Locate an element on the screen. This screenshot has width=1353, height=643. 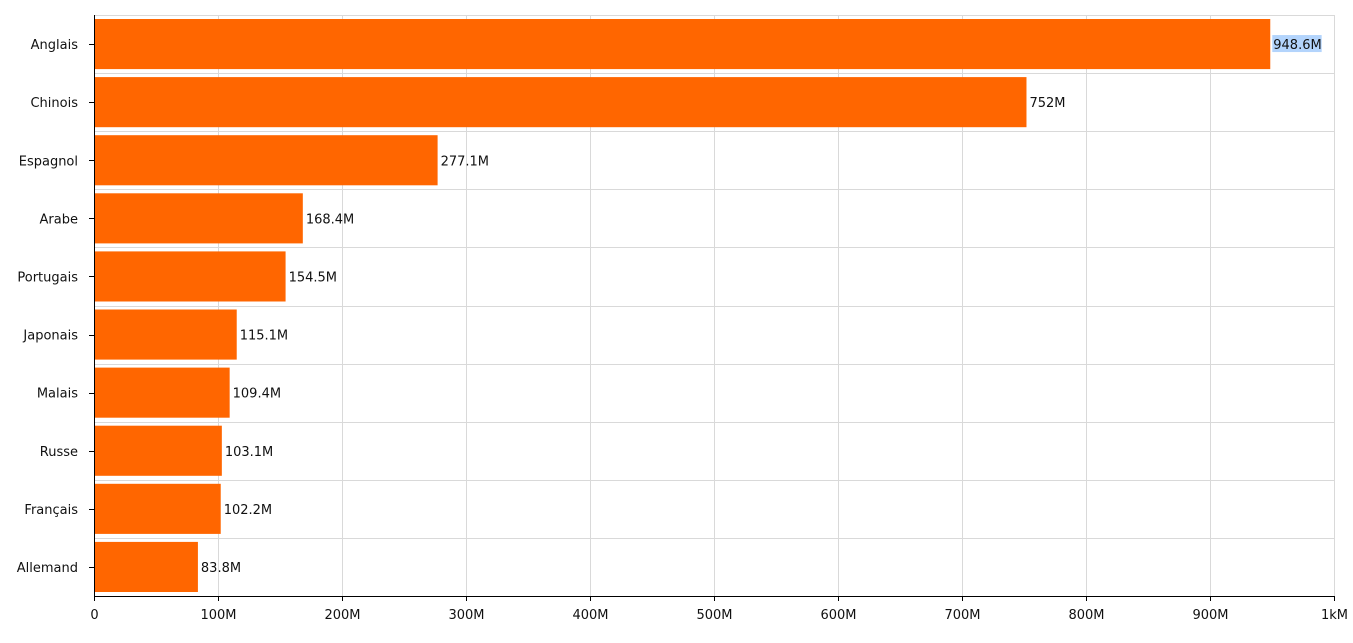
x-tick-label: 500M is located at coordinates (714, 615).